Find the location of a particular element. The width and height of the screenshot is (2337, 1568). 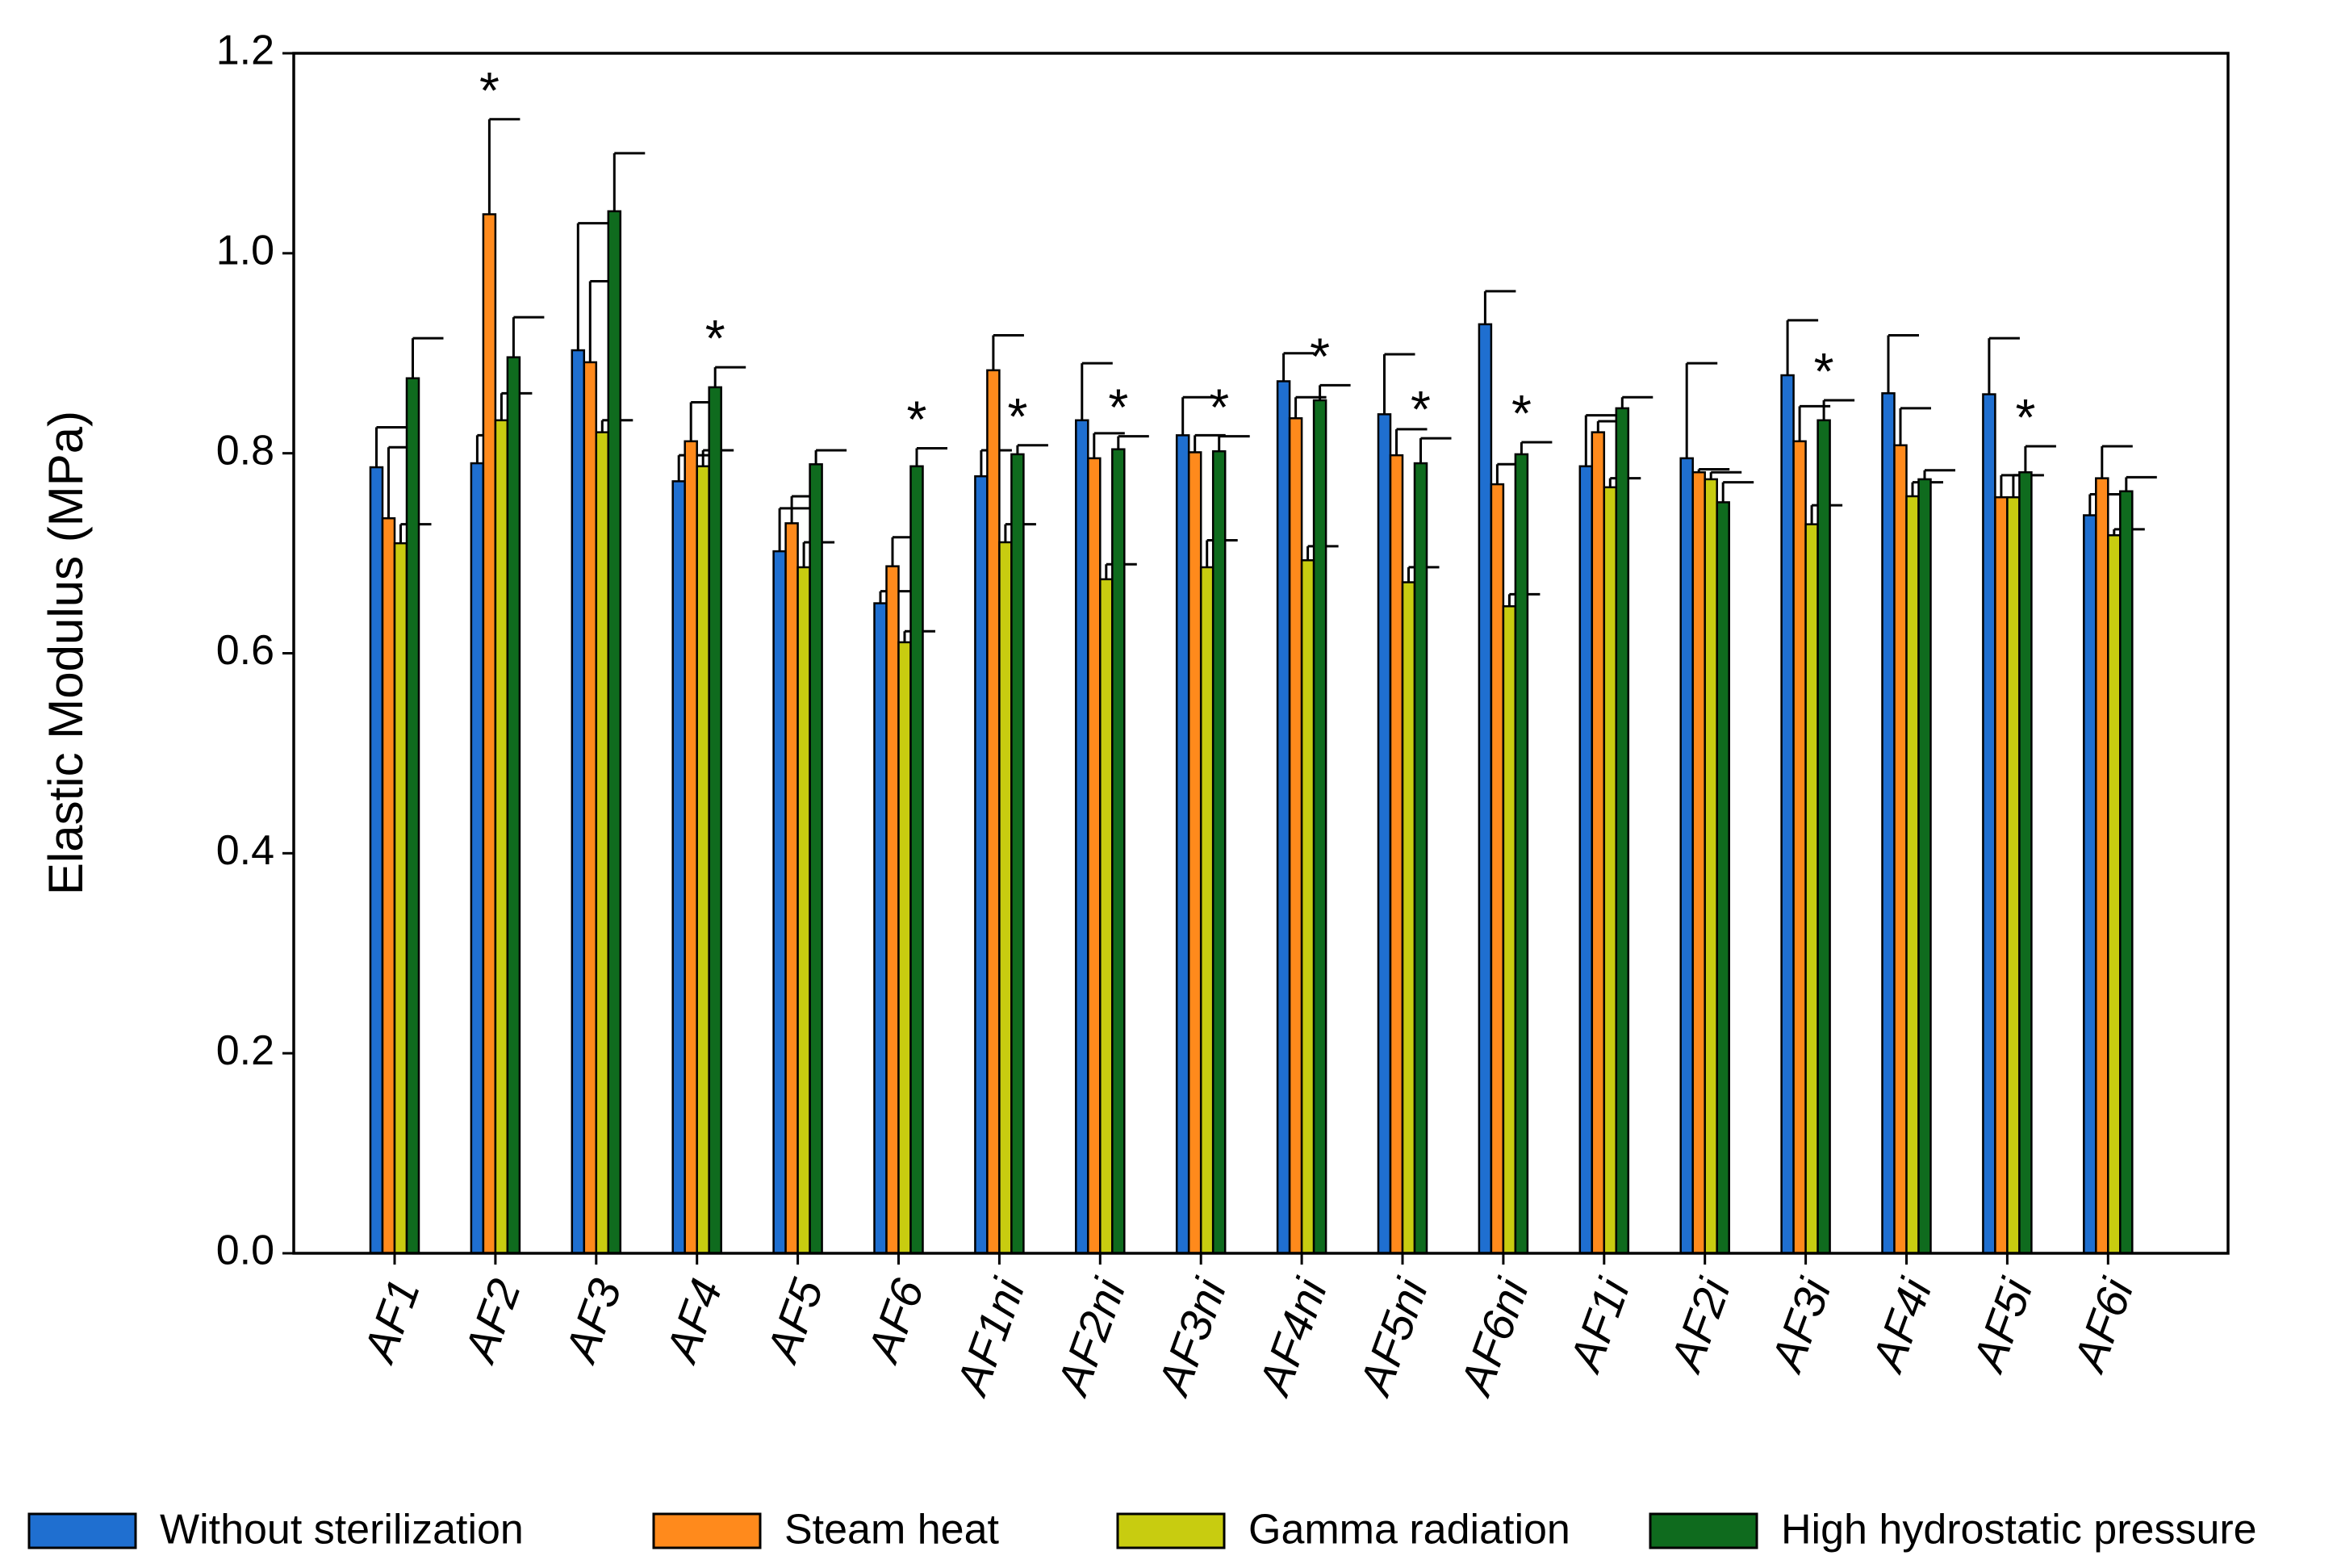

legend-label: Without sterilization is located at coordinates (342, 1530).